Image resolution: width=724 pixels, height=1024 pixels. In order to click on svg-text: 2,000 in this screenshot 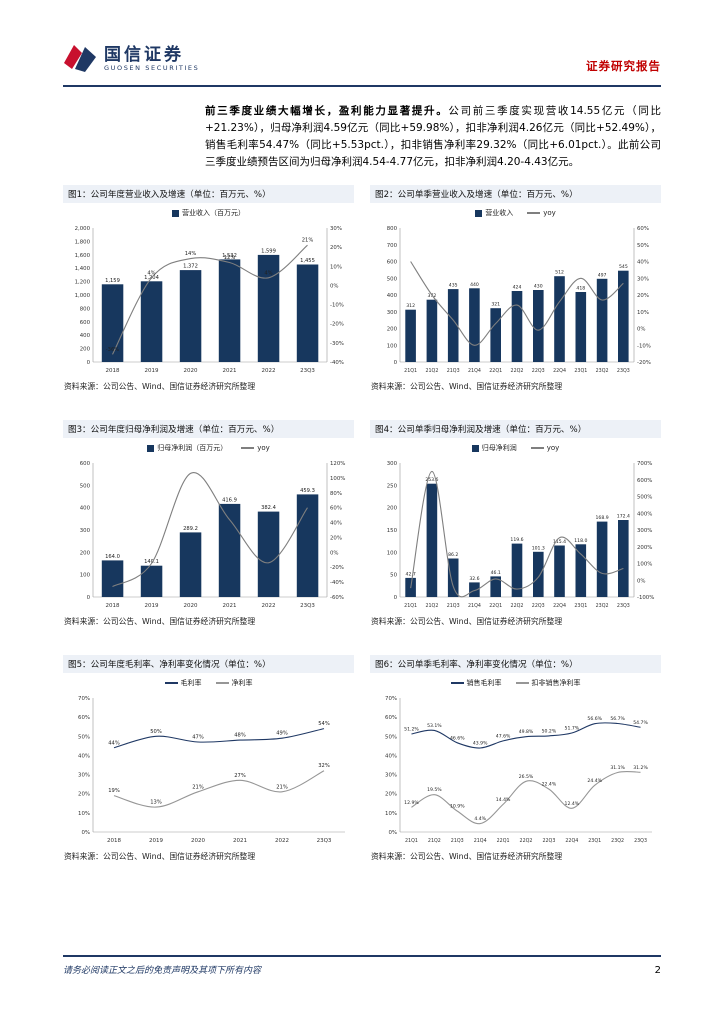, I will do `click(83, 229)`.